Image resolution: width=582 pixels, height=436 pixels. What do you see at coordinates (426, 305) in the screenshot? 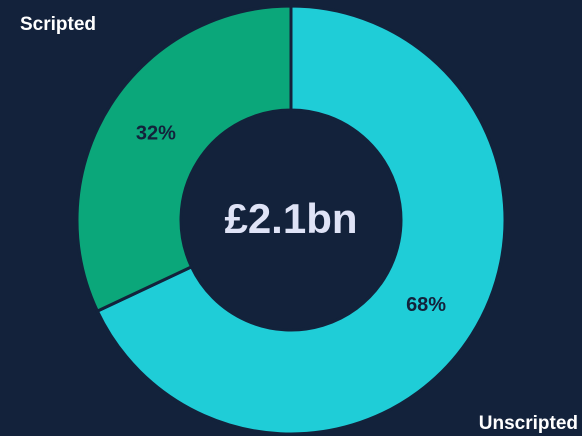
I see `value-label: 68%` at bounding box center [426, 305].